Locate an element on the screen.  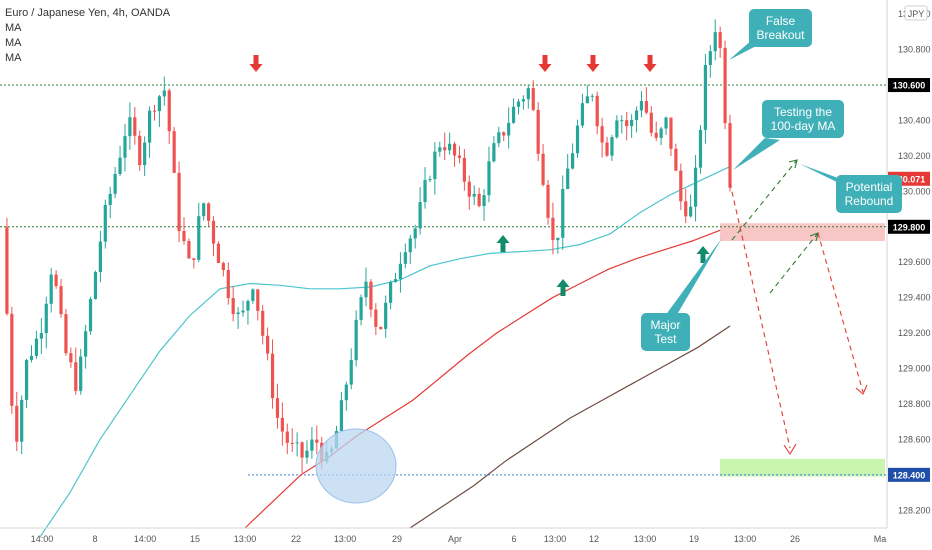
y-tick-label: 129.600 is located at coordinates (914, 262).